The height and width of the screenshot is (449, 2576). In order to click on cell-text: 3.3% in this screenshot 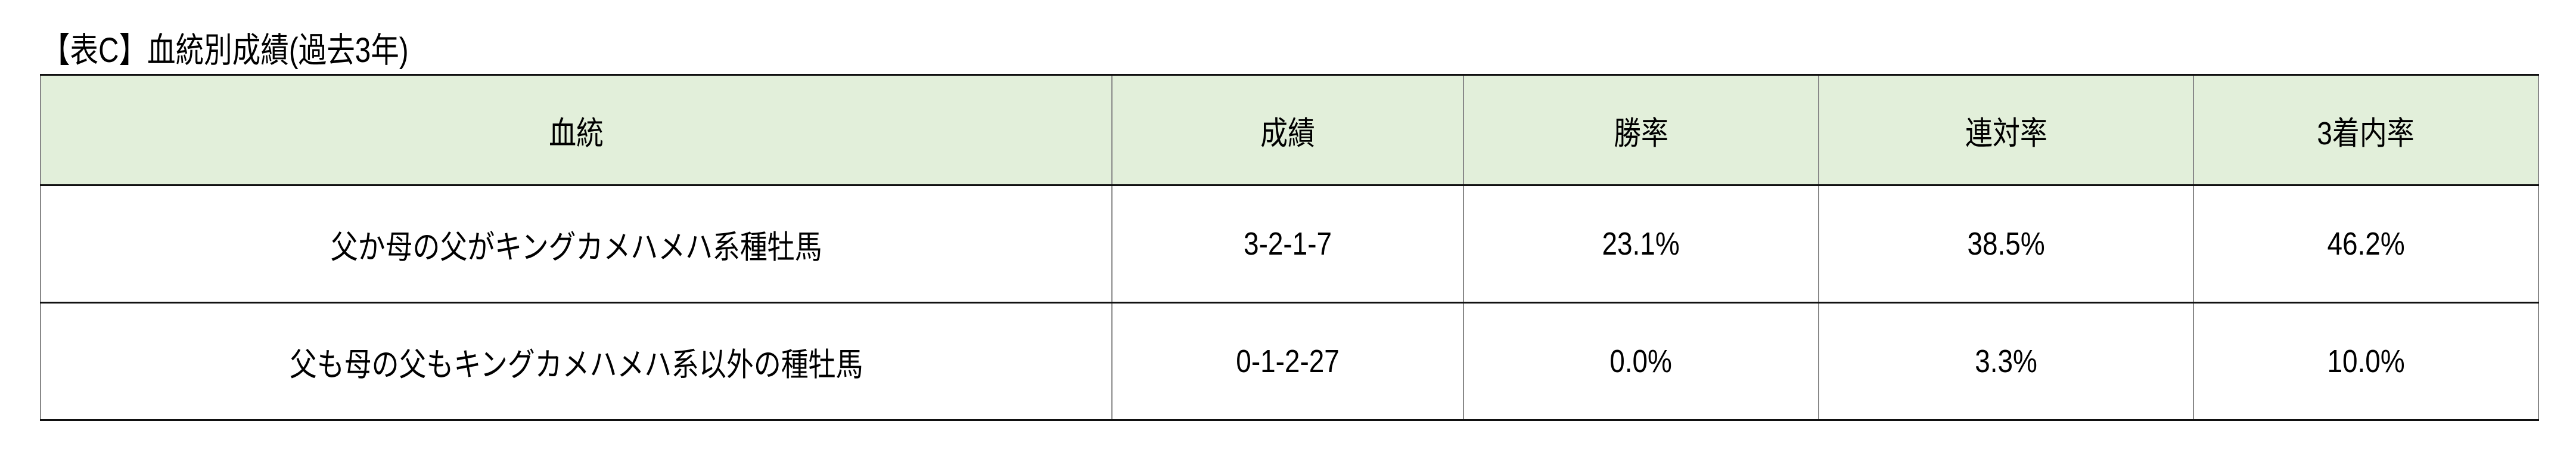, I will do `click(2006, 361)`.